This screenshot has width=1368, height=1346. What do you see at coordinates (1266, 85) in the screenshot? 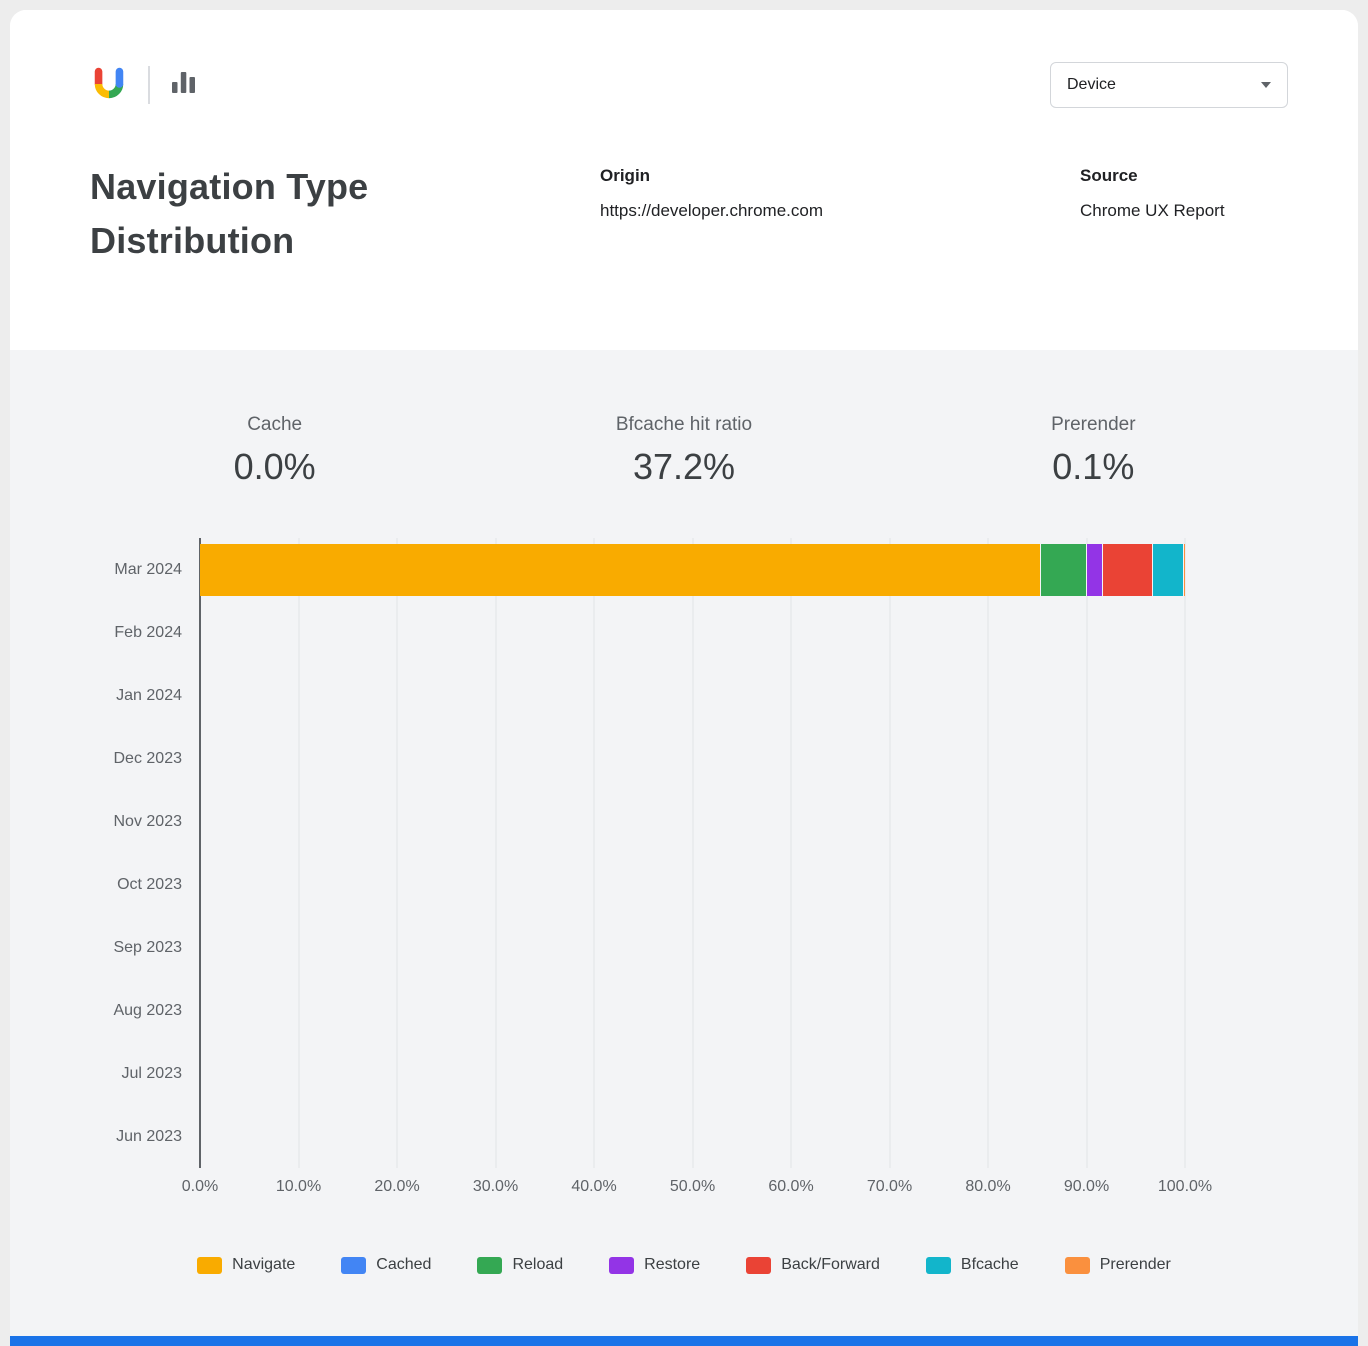
I see `chevron-down-icon` at bounding box center [1266, 85].